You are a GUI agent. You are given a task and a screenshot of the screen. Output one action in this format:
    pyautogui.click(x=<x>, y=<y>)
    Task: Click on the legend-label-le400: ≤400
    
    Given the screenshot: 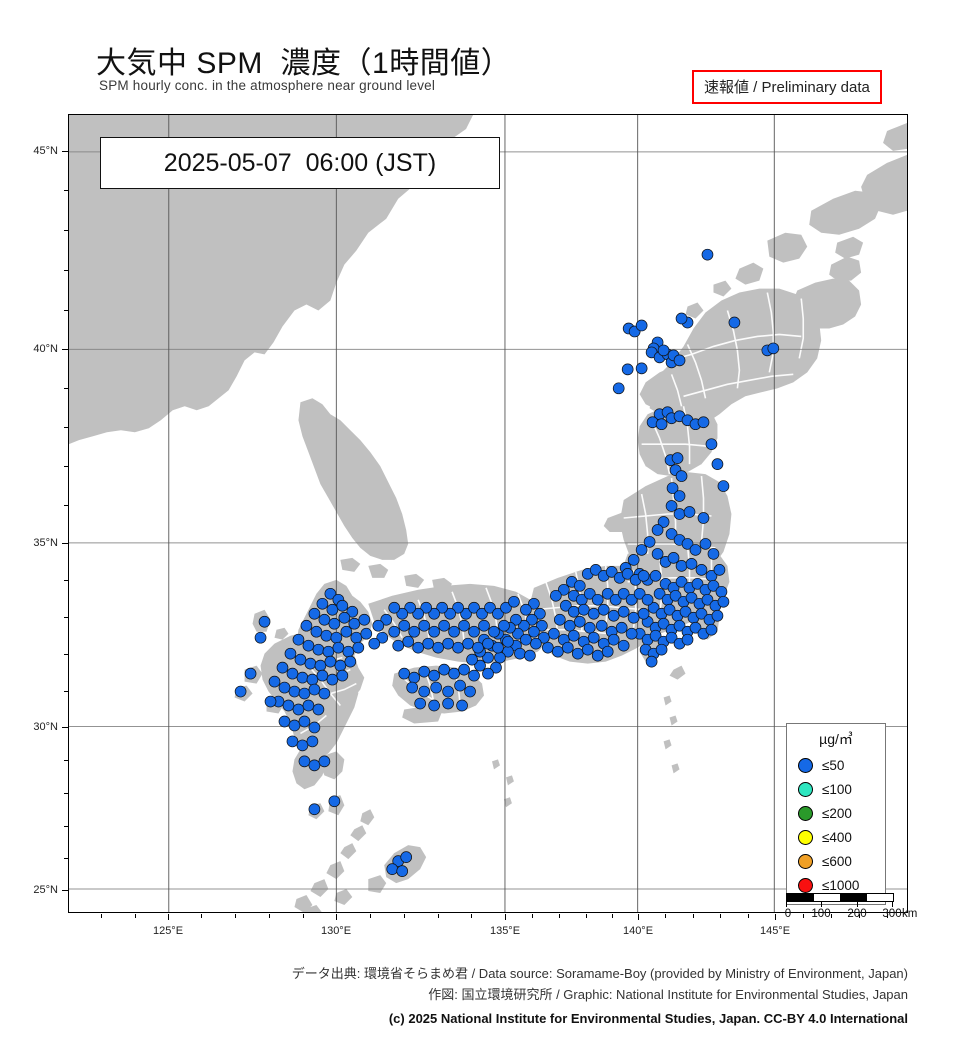 What is the action you would take?
    pyautogui.click(x=837, y=837)
    